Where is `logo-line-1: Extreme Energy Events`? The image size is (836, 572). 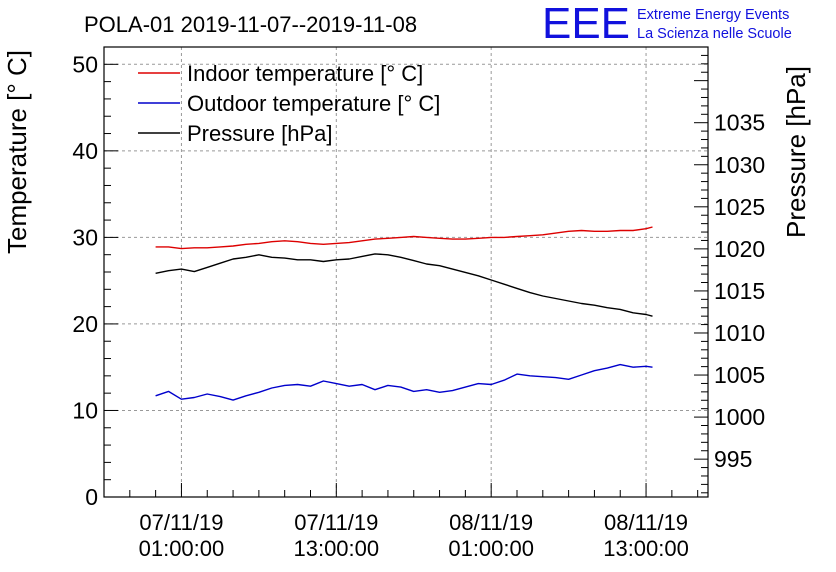 logo-line-1: Extreme Energy Events is located at coordinates (713, 15).